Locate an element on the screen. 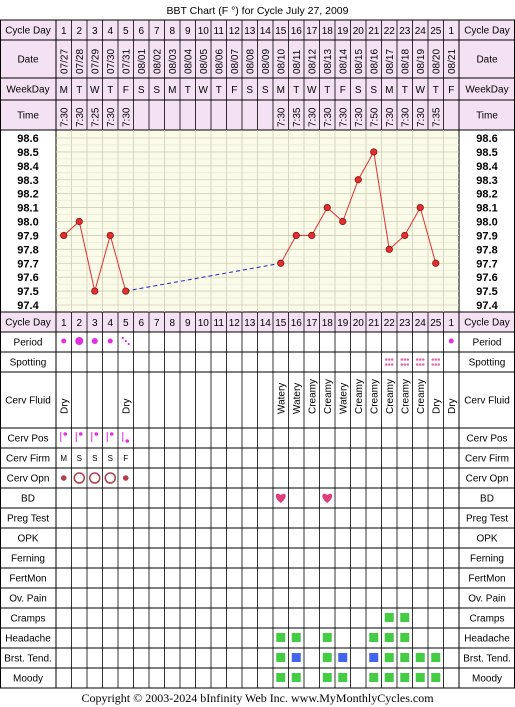 The image size is (515, 707). y-tick-label-right: 98.0 is located at coordinates (486, 223).